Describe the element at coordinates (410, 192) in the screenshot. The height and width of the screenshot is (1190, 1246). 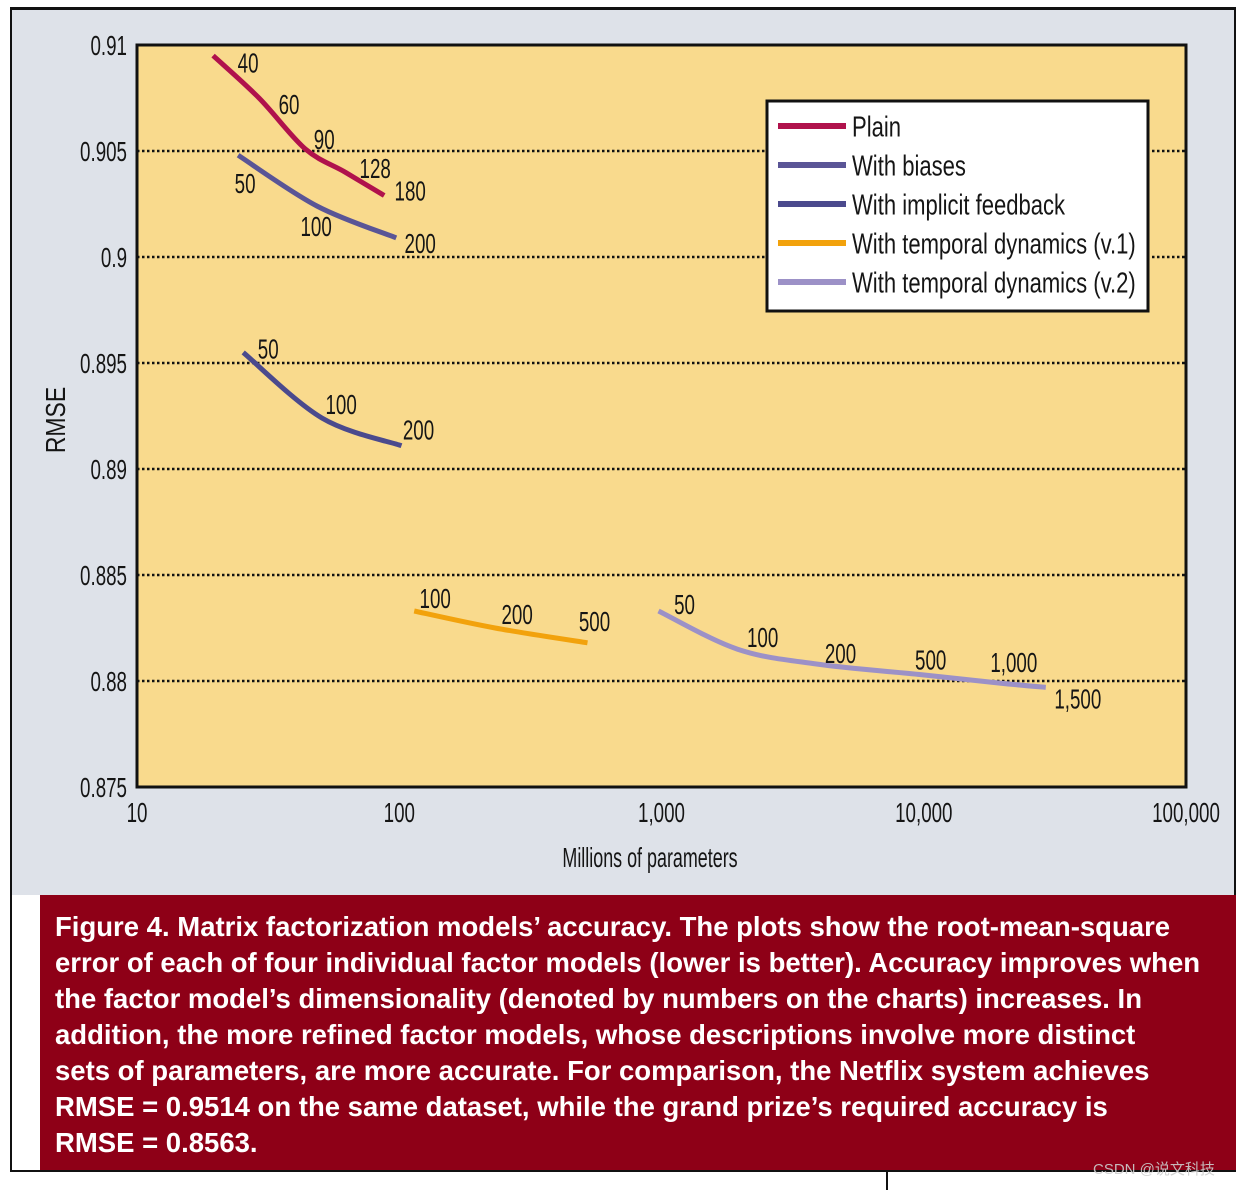
I see `point-label: 180` at that location.